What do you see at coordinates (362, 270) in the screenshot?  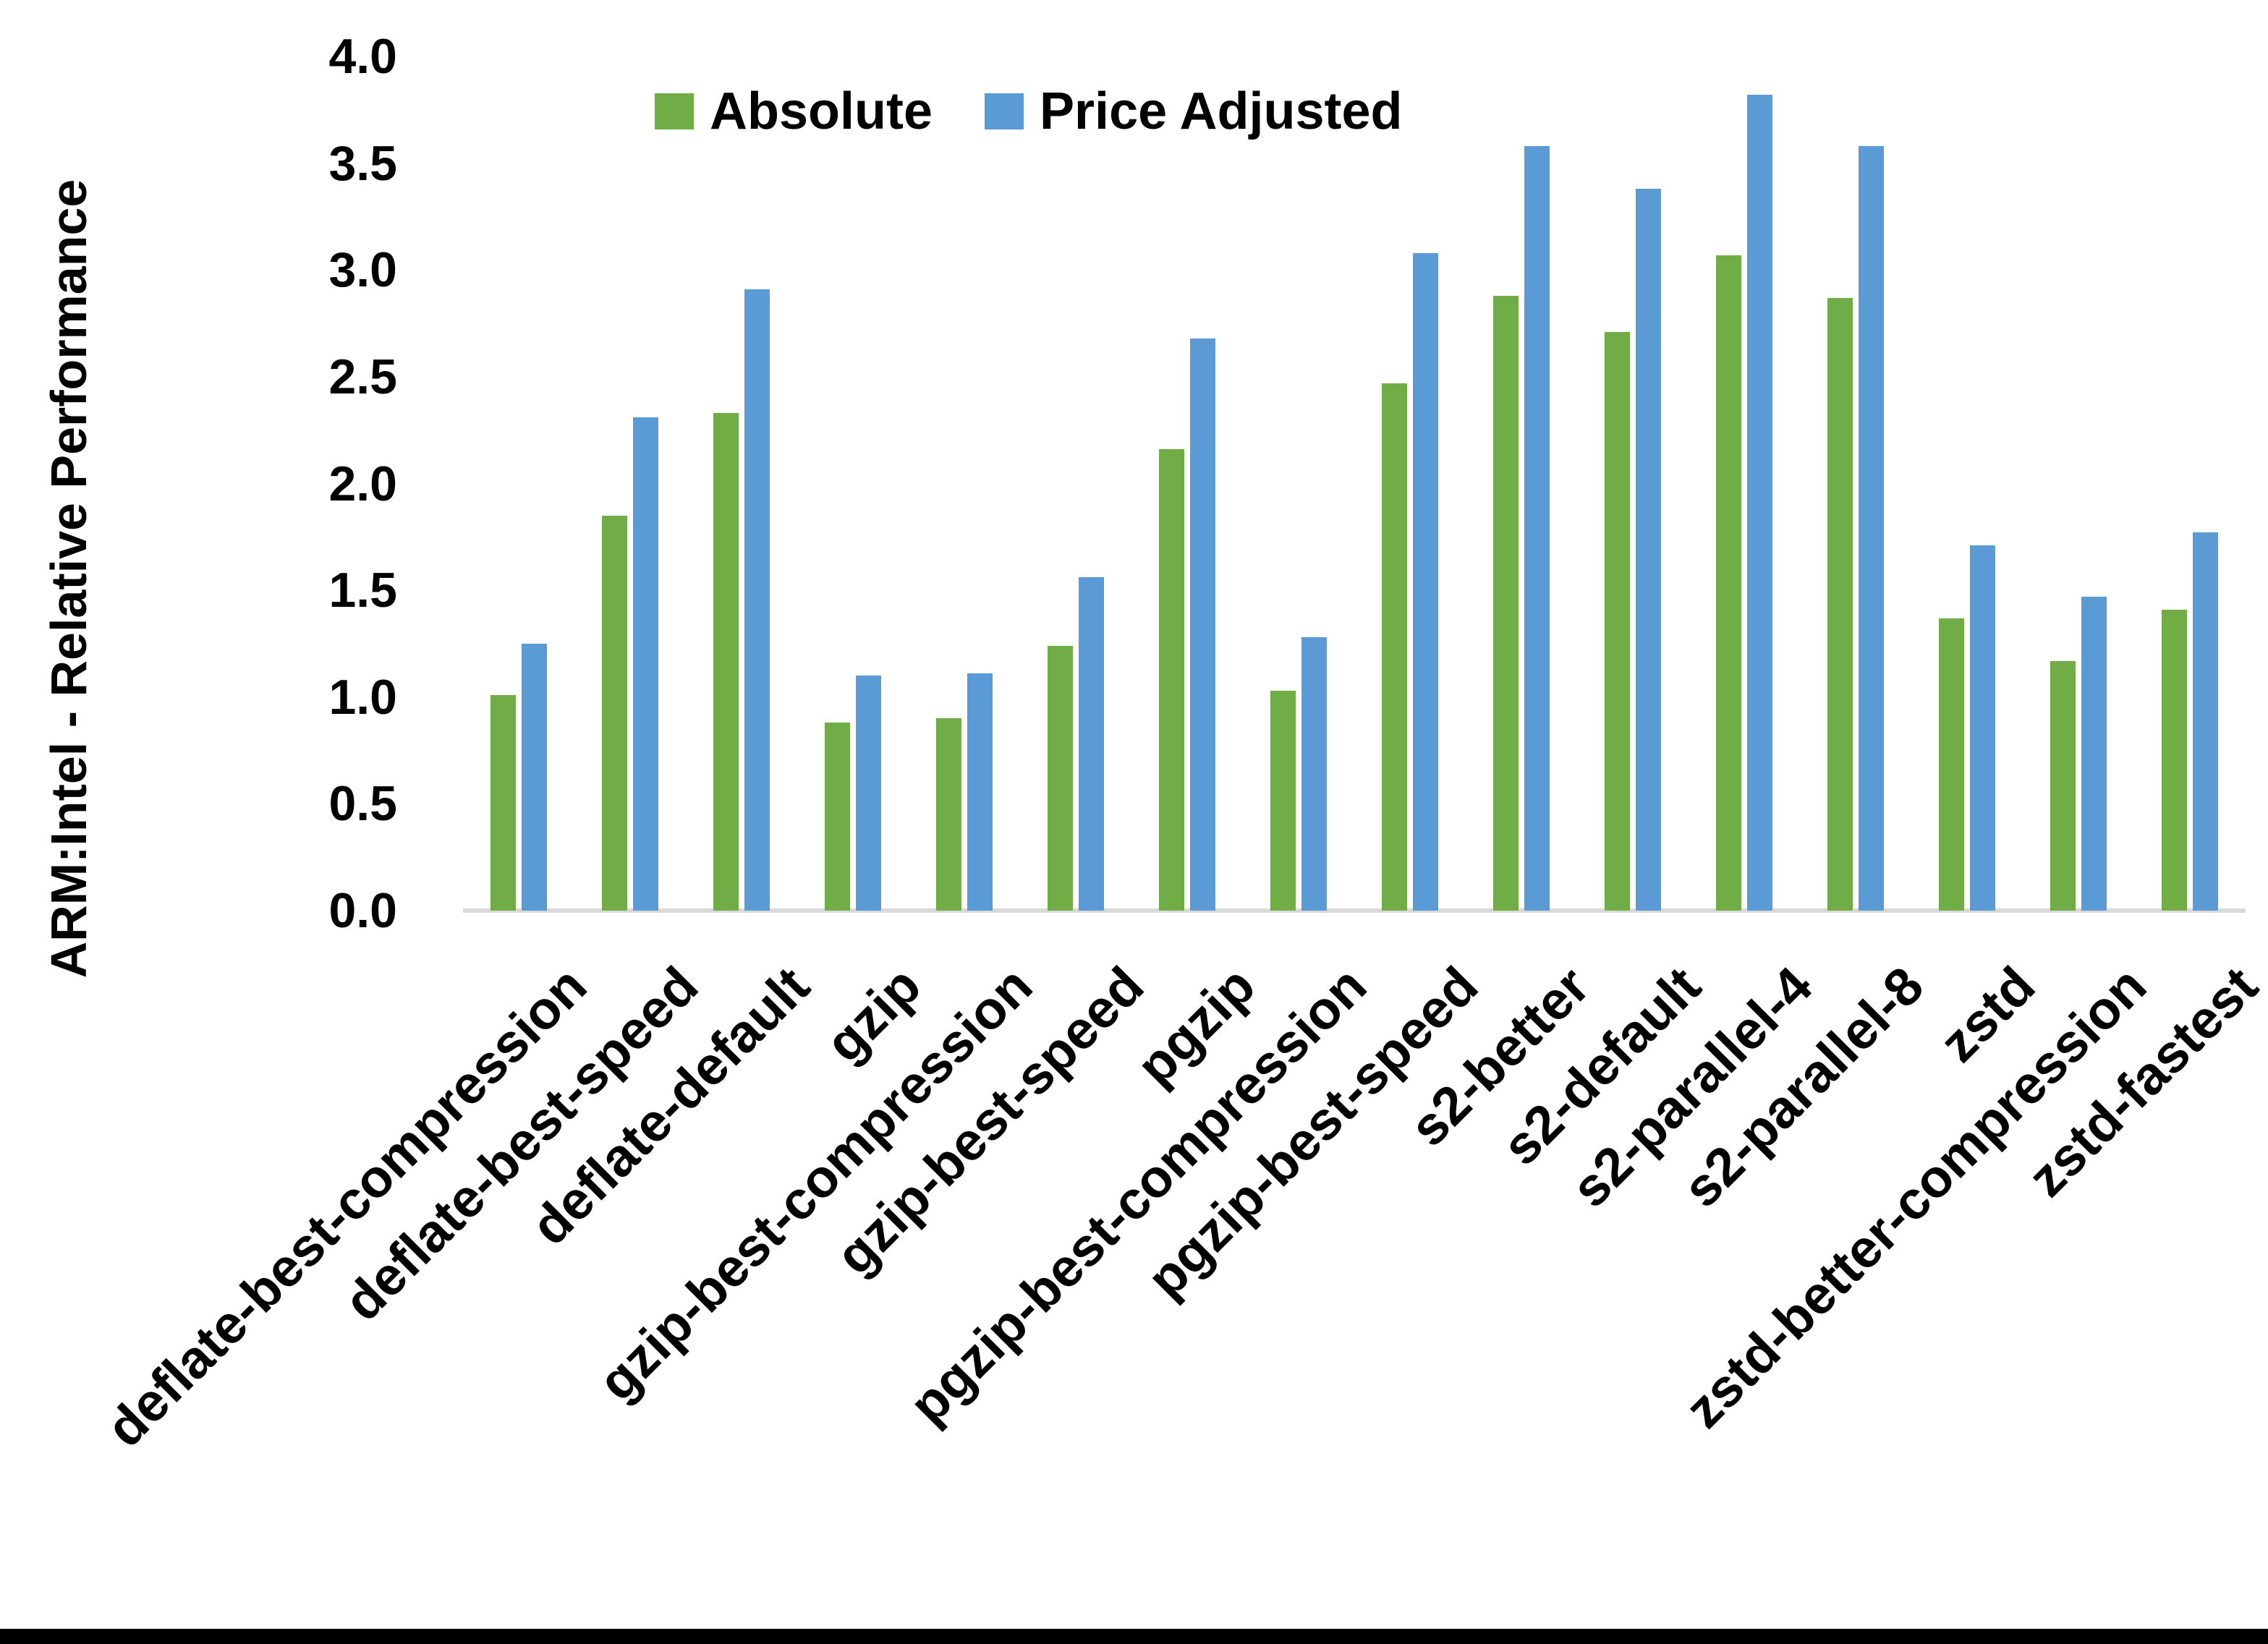 I see `y-tick-label: 3.0` at bounding box center [362, 270].